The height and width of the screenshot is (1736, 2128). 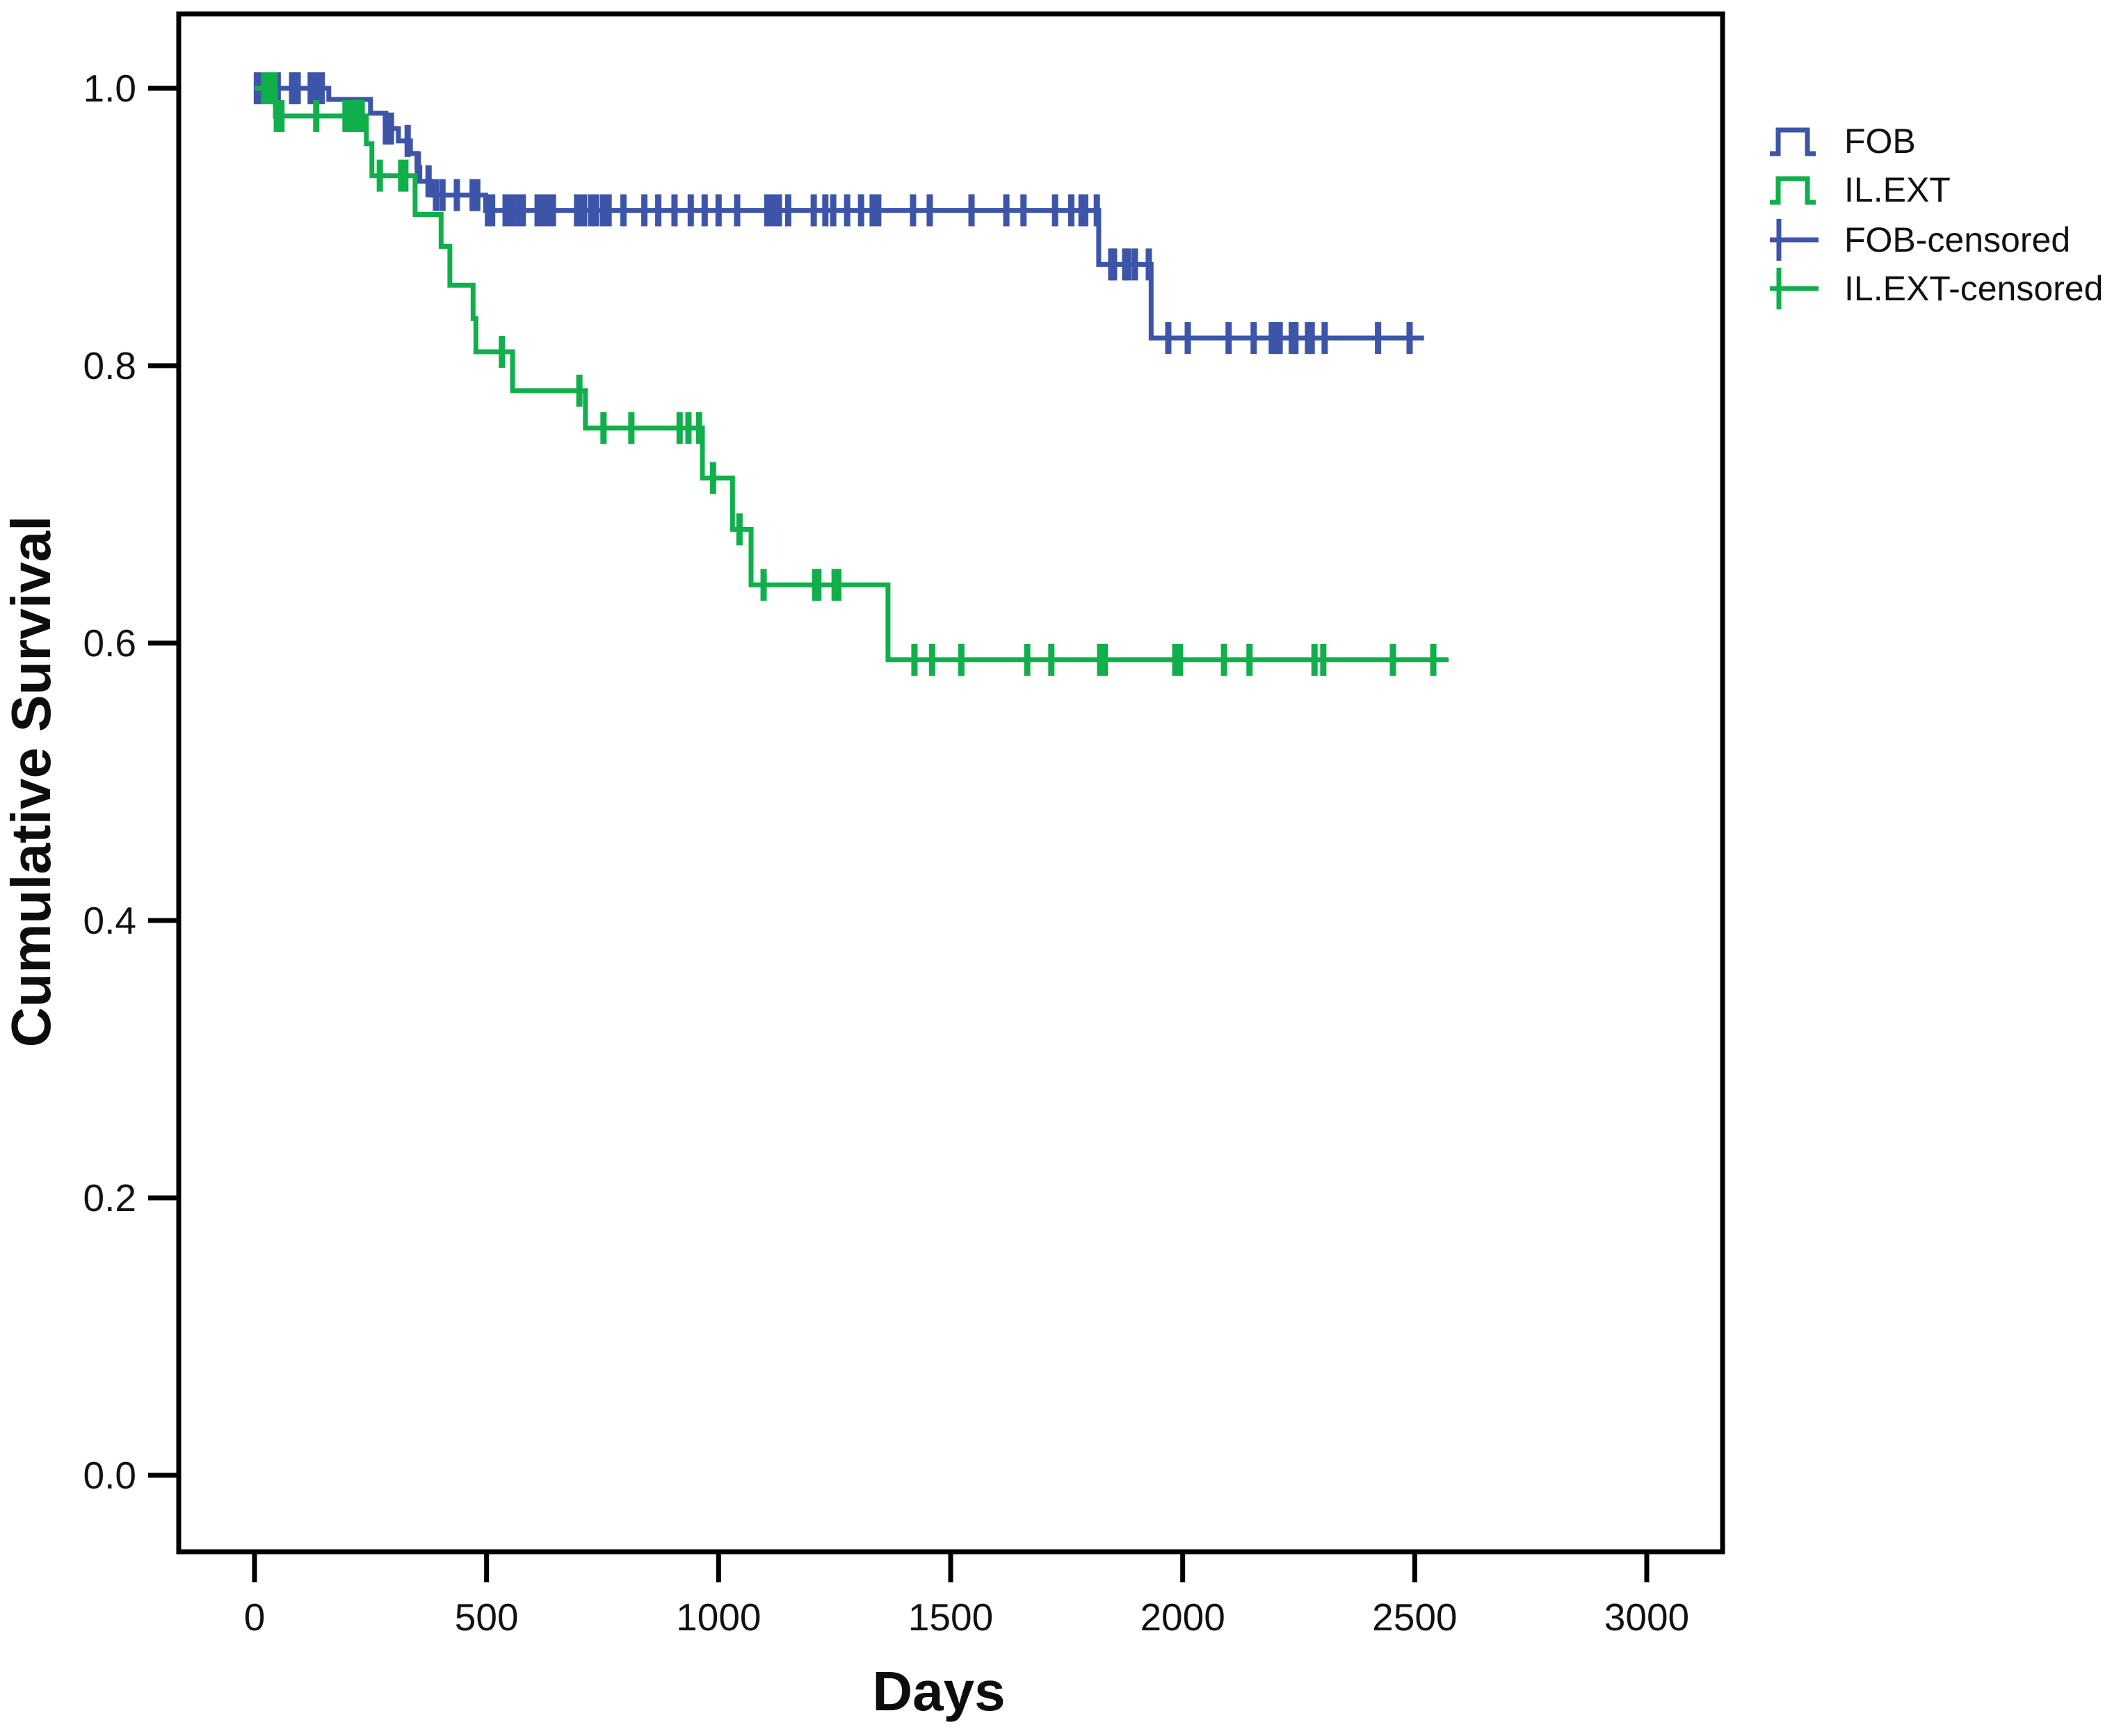 What do you see at coordinates (1936, 215) in the screenshot?
I see `legend: FOB IL.EXT FOB-censored IL.EXT-censored` at bounding box center [1936, 215].